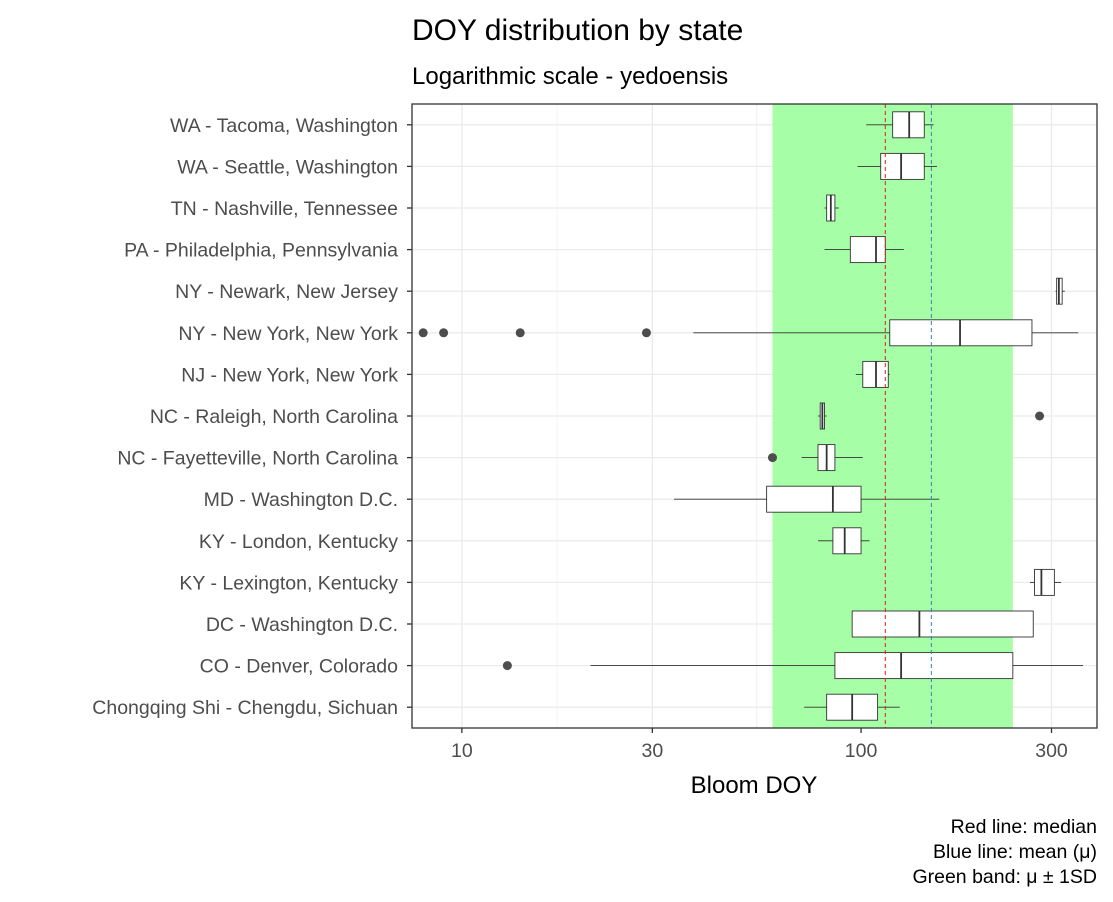  I want to click on y-tick-label: MD - Washington D.C., so click(301, 500).